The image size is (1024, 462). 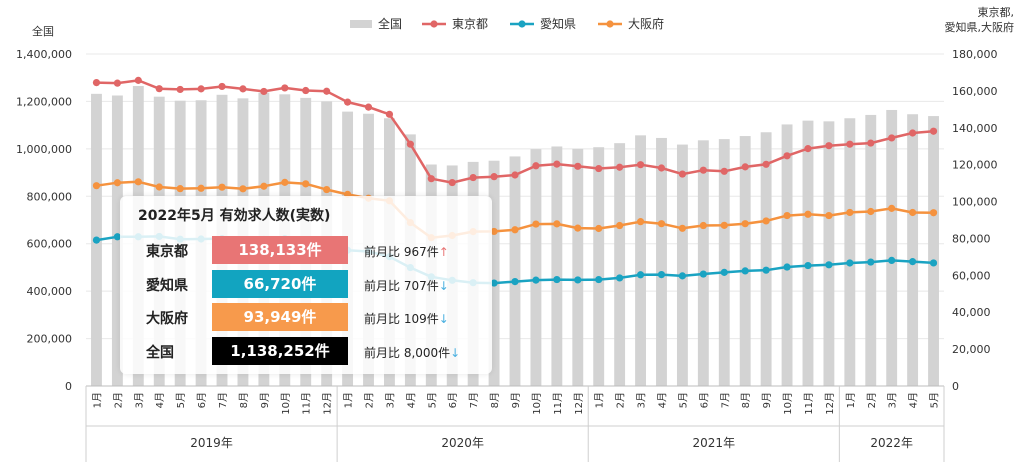 What do you see at coordinates (401, 319) in the screenshot?
I see `diff-text: 前月比 109件` at bounding box center [401, 319].